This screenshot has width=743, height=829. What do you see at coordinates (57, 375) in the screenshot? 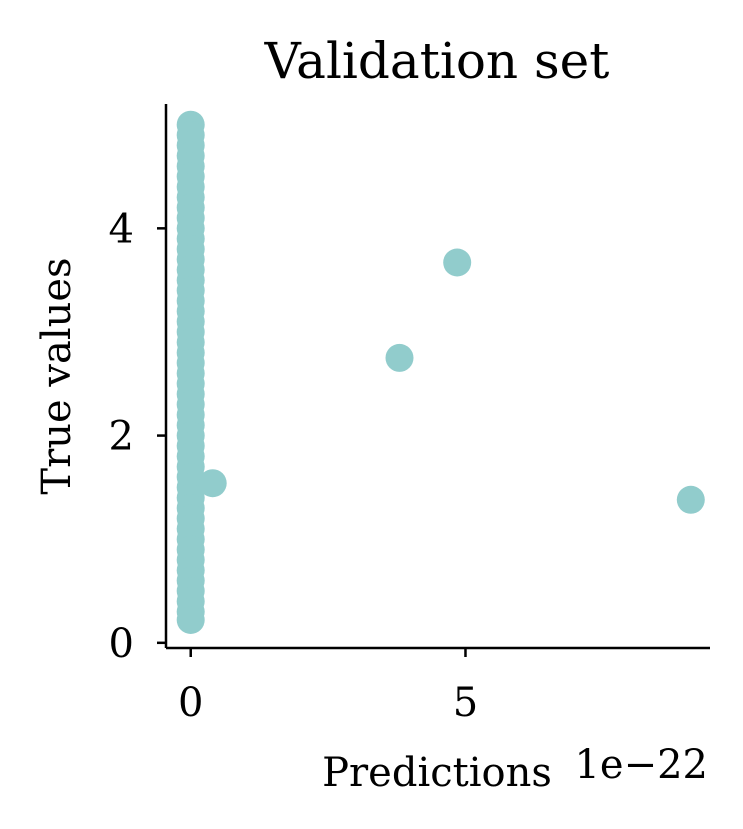
I see `y-axis-label: True values` at bounding box center [57, 375].